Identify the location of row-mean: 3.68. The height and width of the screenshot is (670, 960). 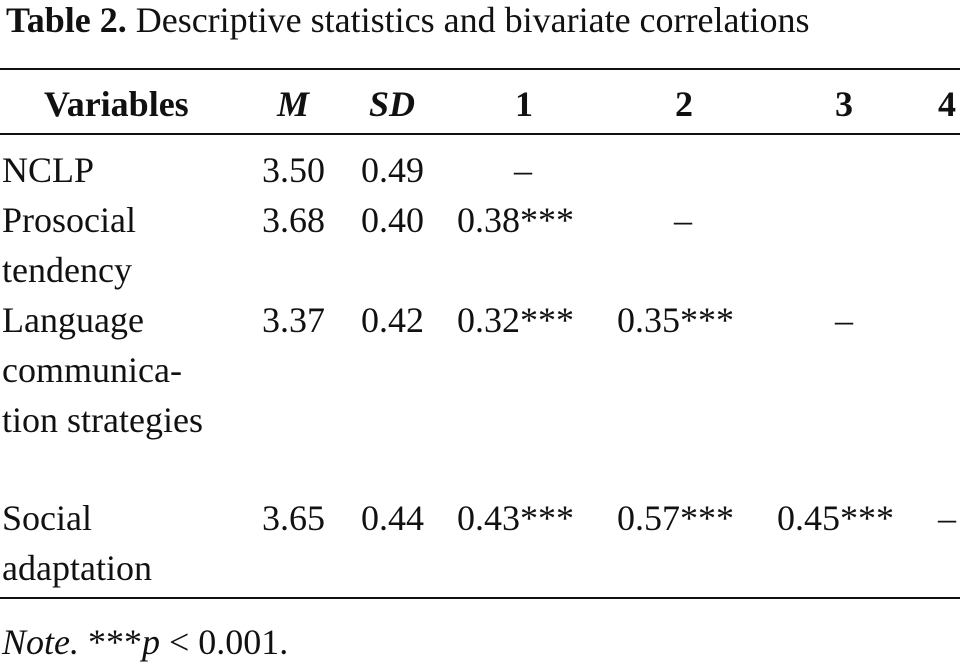
(293, 220).